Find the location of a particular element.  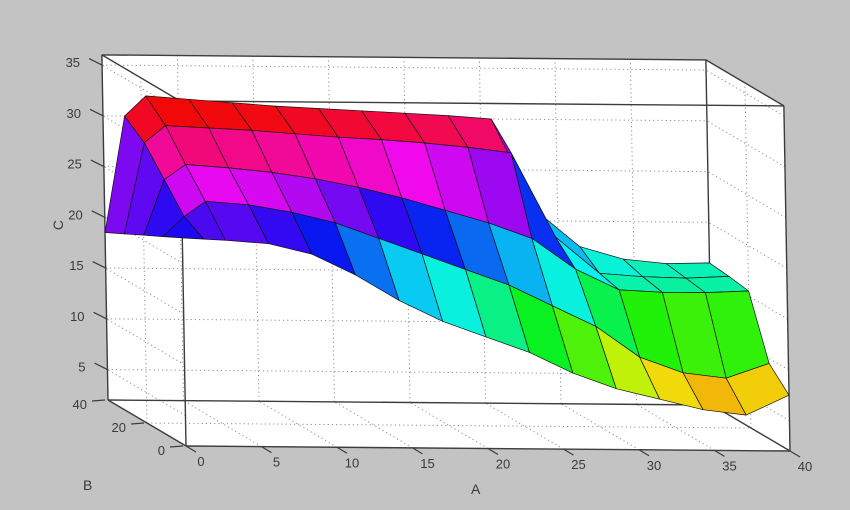

x-tick-label: 40 is located at coordinates (805, 466).